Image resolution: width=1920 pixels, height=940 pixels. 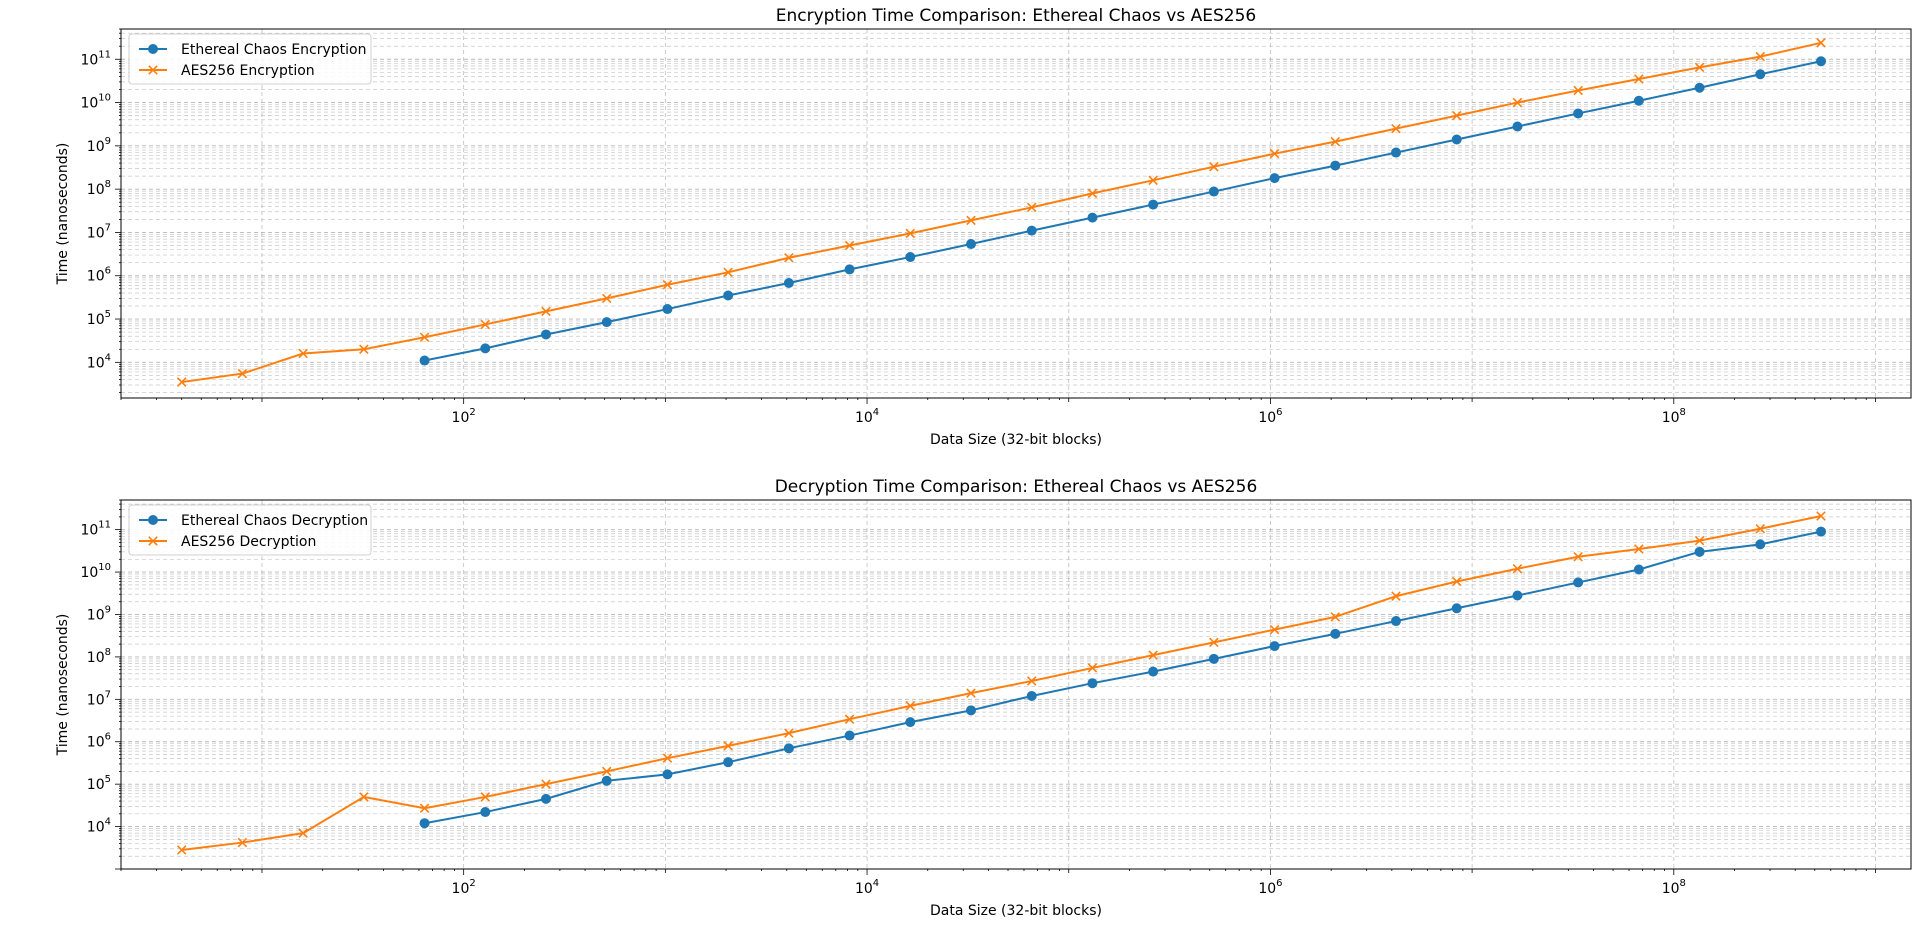 I want to click on tick-exponent: 5, so click(x=108, y=779).